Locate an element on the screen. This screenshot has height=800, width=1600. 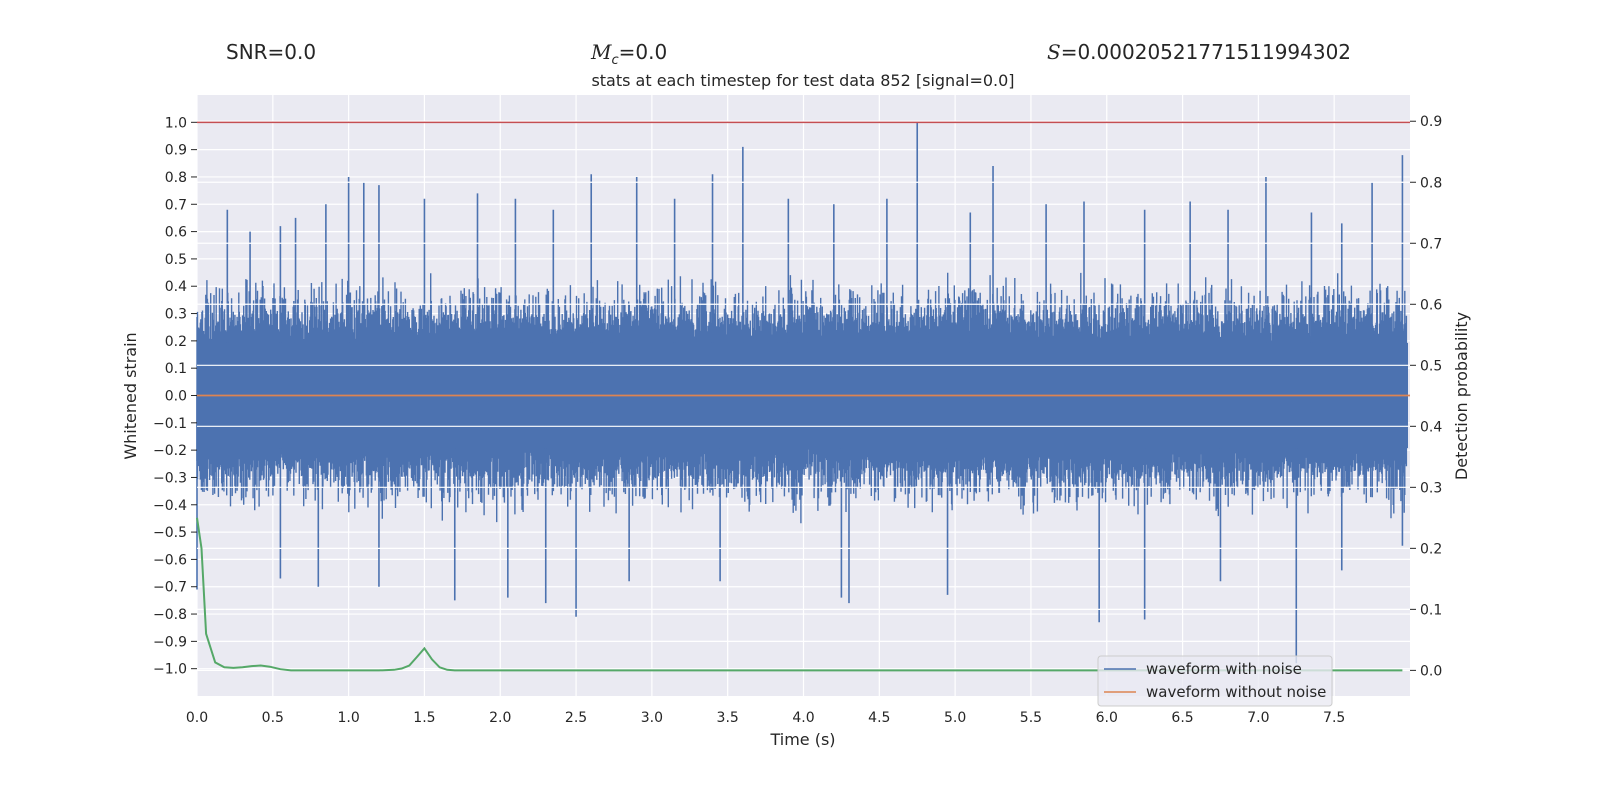
y-tick-label: 0.9 is located at coordinates (176, 151).